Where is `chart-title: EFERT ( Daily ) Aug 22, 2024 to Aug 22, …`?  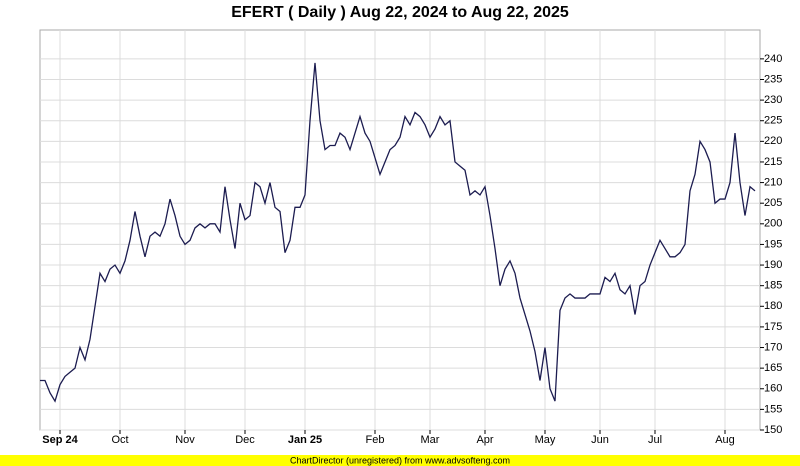
chart-title: EFERT ( Daily ) Aug 22, 2024 to Aug 22, … is located at coordinates (400, 12).